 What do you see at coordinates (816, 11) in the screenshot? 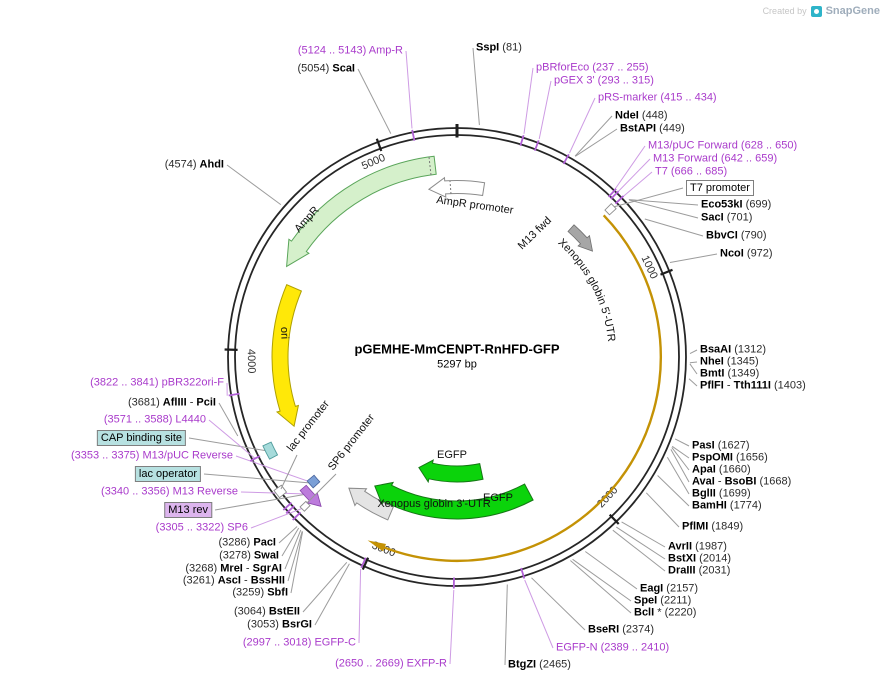
I see `snapgene-logo-icon` at bounding box center [816, 11].